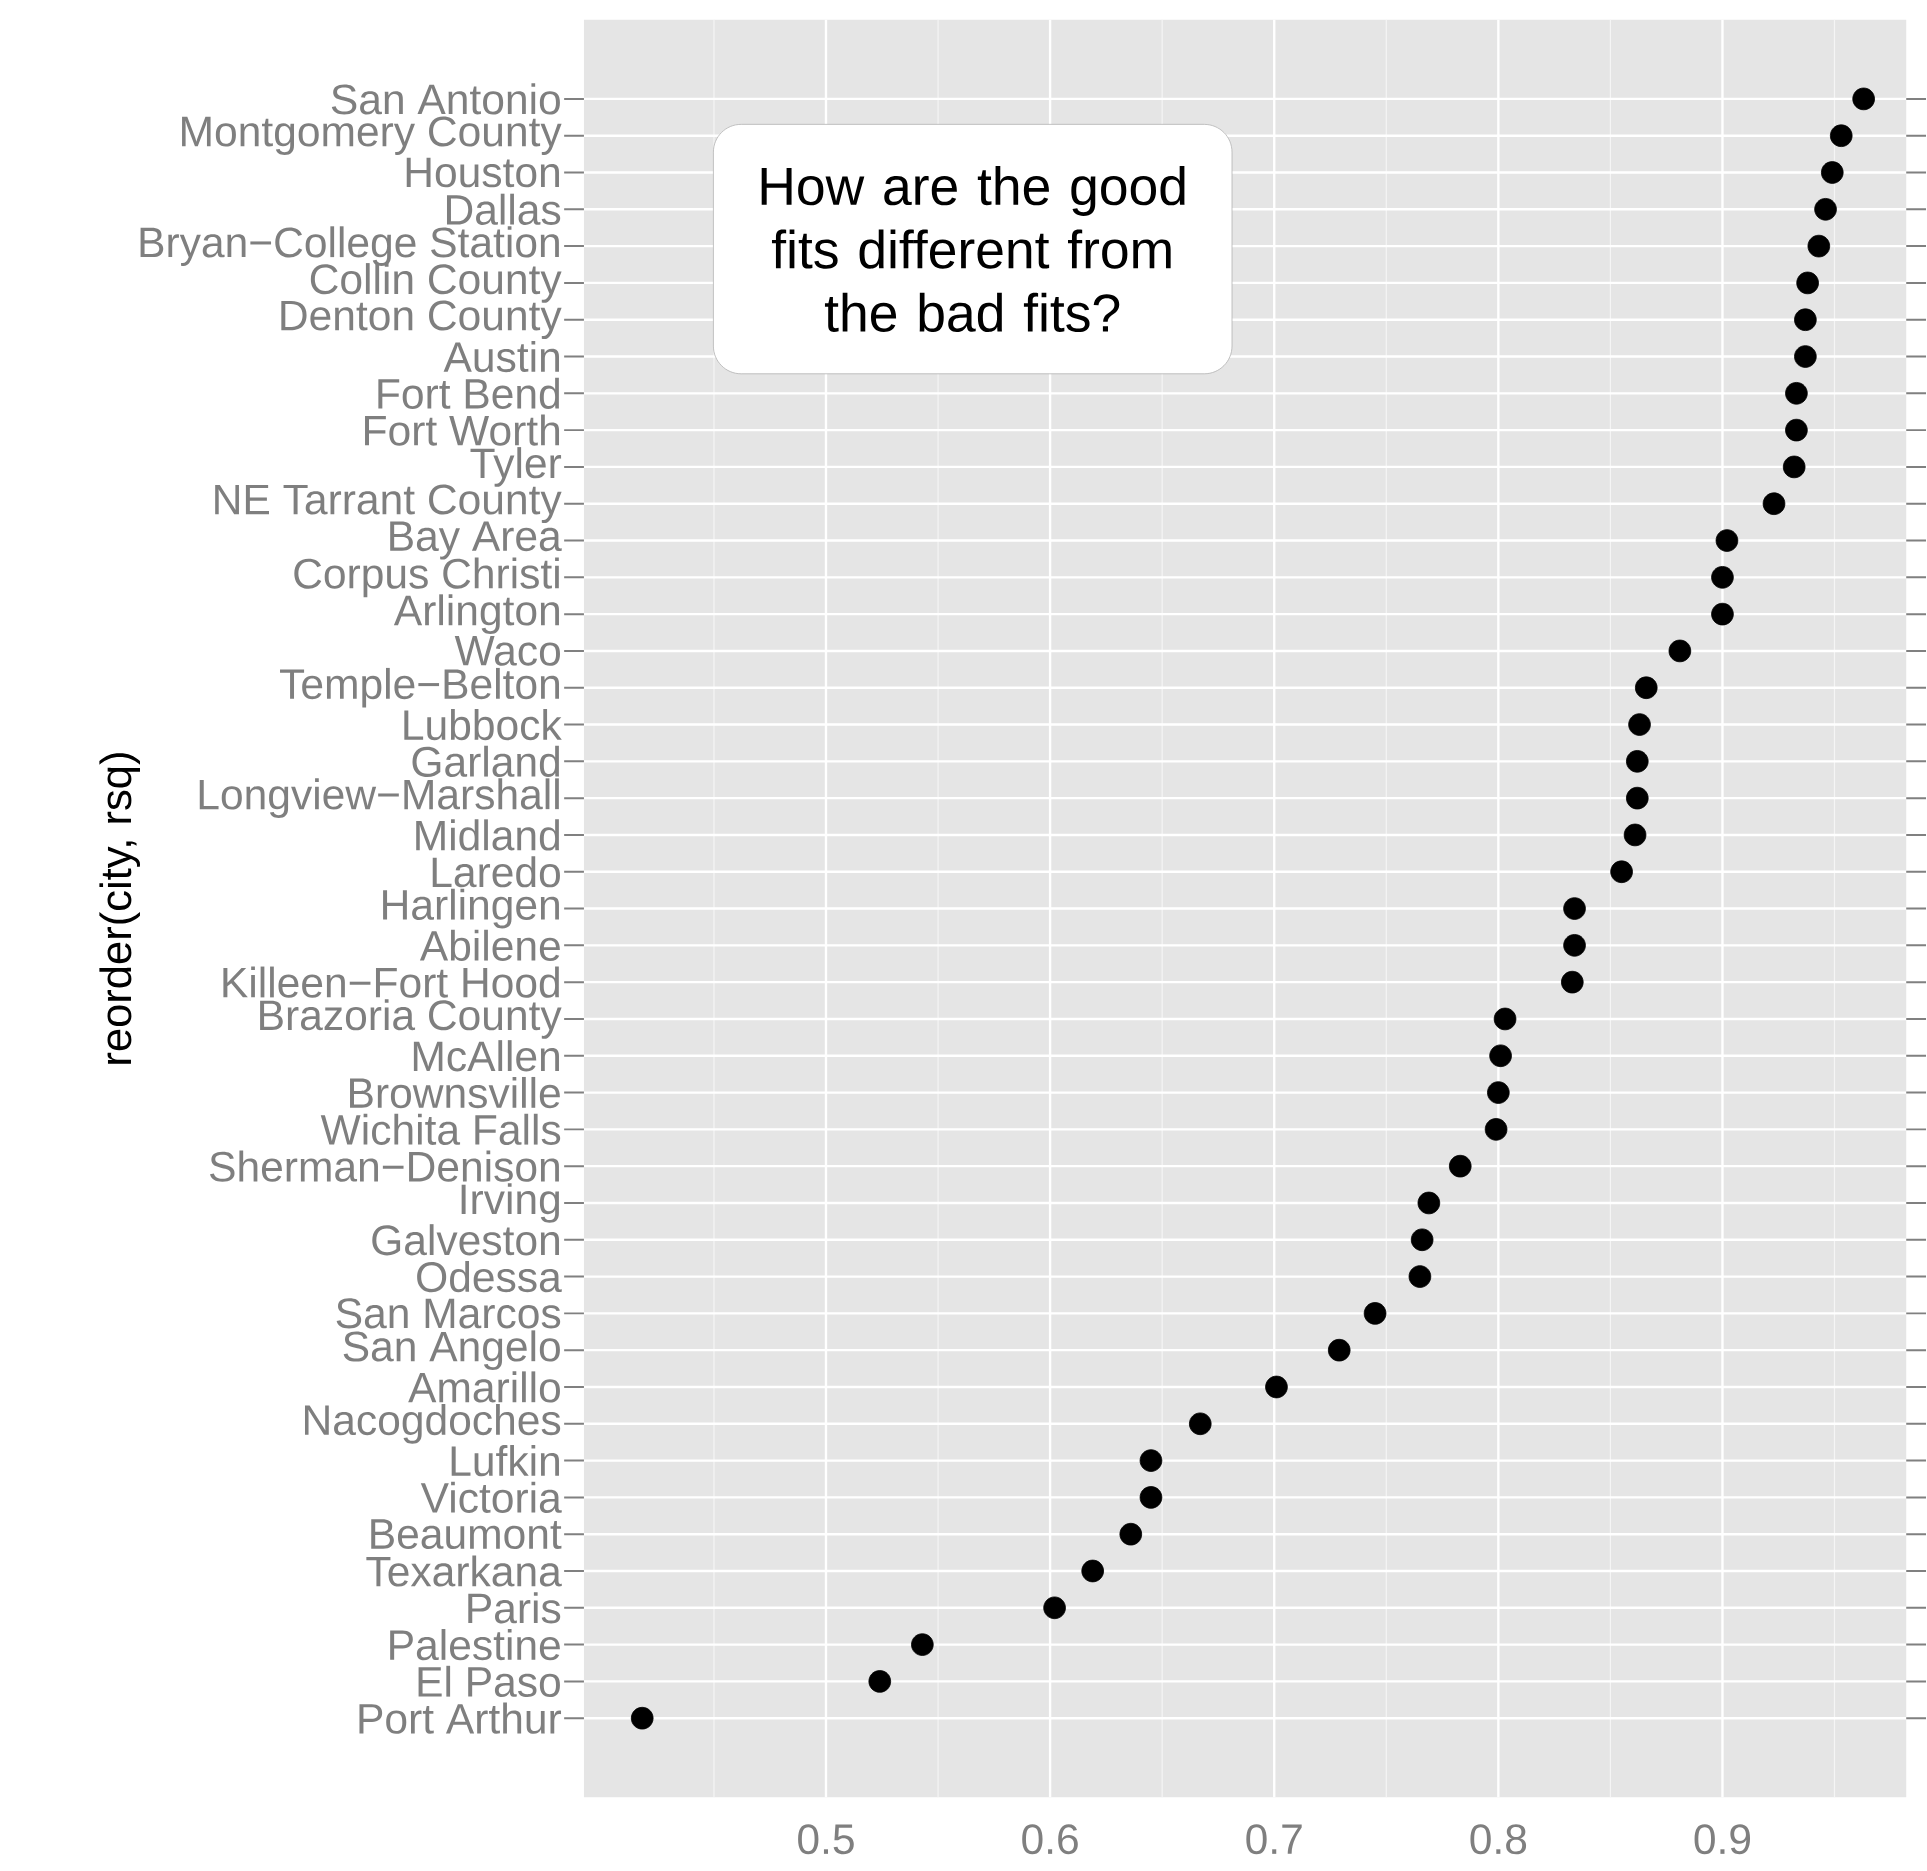 This screenshot has height=1871, width=1927. Describe the element at coordinates (826, 1839) in the screenshot. I see `x-tick-label: 0.5` at that location.